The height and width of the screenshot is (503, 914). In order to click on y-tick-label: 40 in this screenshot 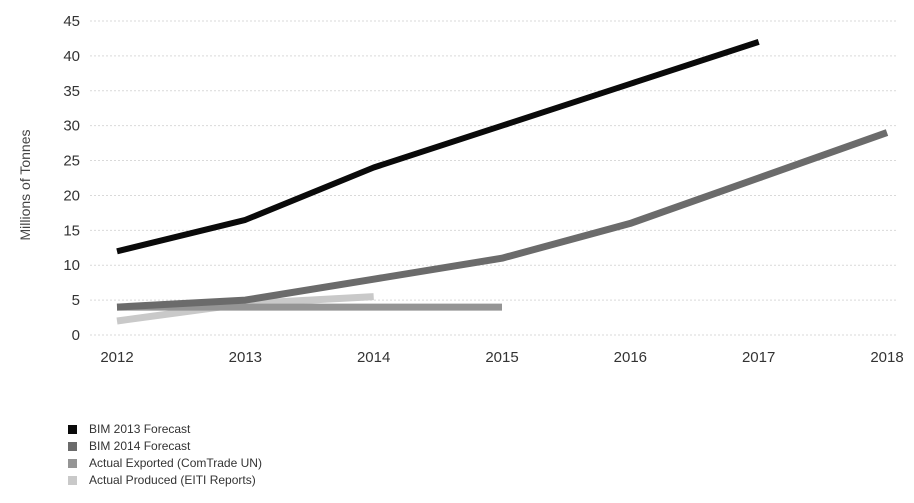, I will do `click(71, 56)`.